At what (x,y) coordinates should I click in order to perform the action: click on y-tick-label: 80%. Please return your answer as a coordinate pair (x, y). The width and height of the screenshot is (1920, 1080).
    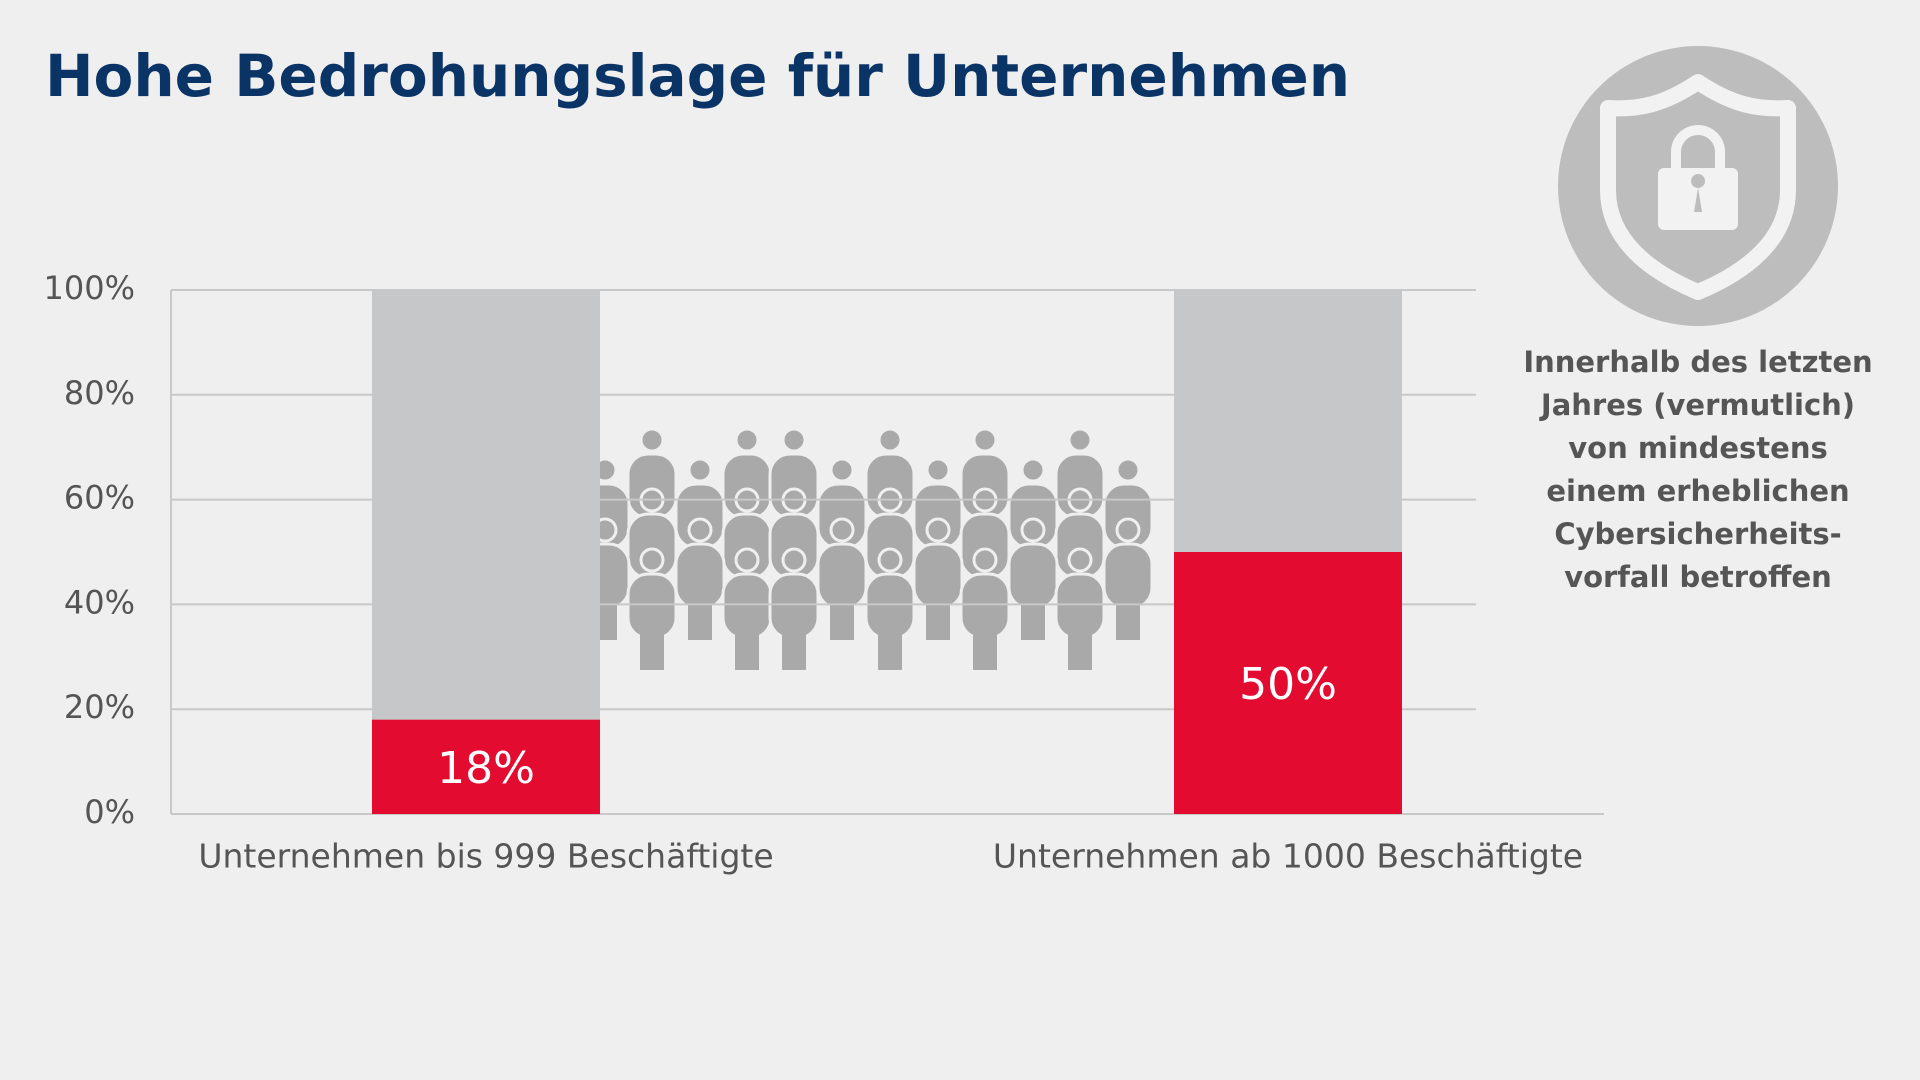
    Looking at the image, I should click on (99, 393).